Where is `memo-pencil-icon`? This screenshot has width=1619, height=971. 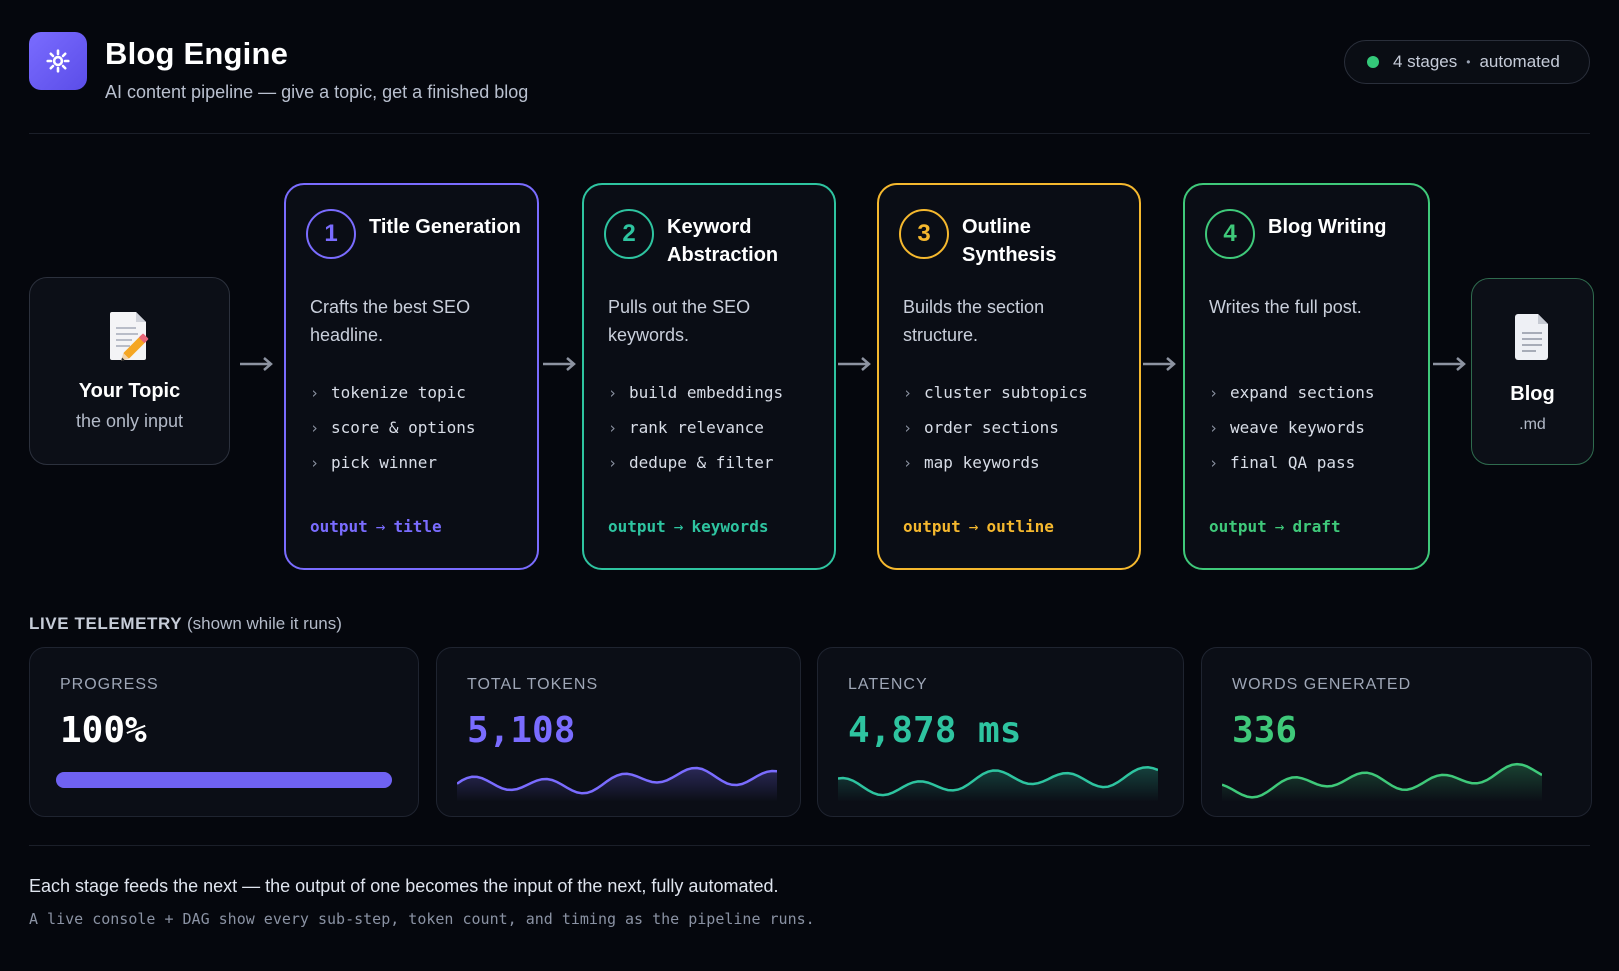
memo-pencil-icon is located at coordinates (128, 336).